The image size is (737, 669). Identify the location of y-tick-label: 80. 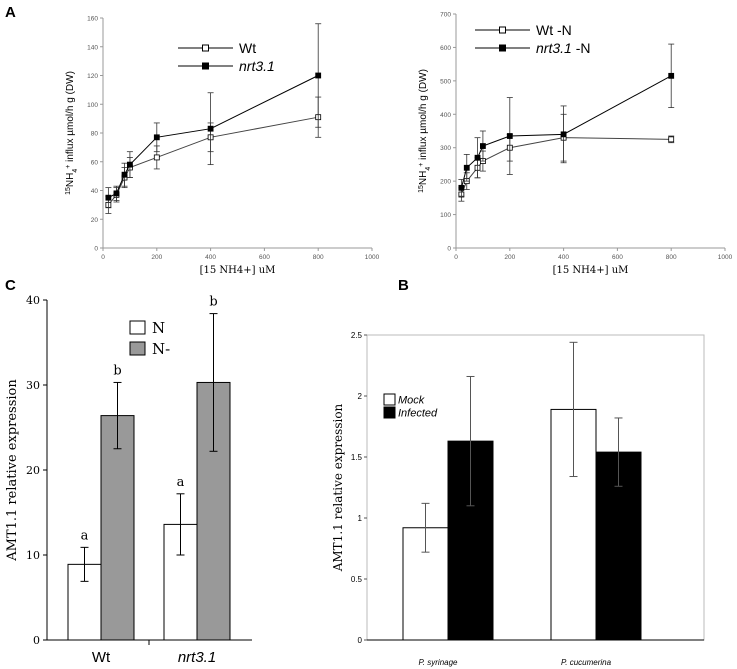
(95, 134).